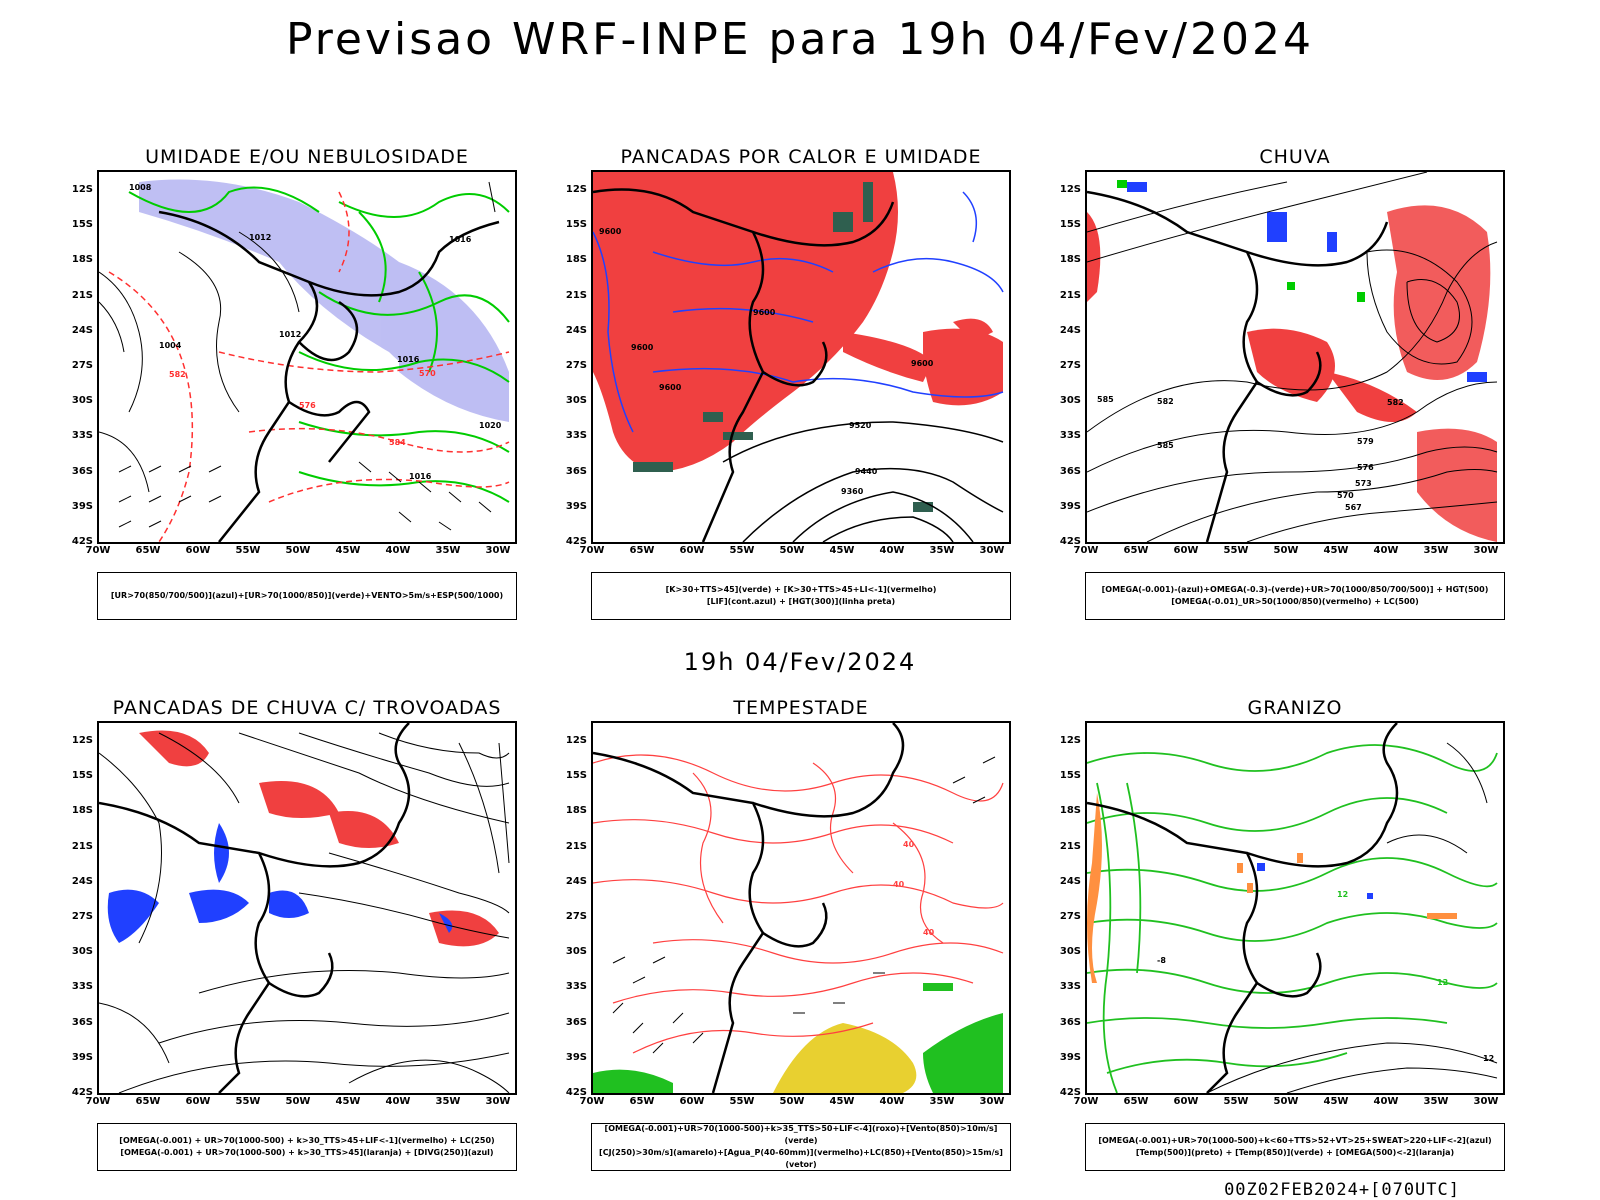  What do you see at coordinates (1365, 441) in the screenshot?
I see `svg-text: 579` at bounding box center [1365, 441].